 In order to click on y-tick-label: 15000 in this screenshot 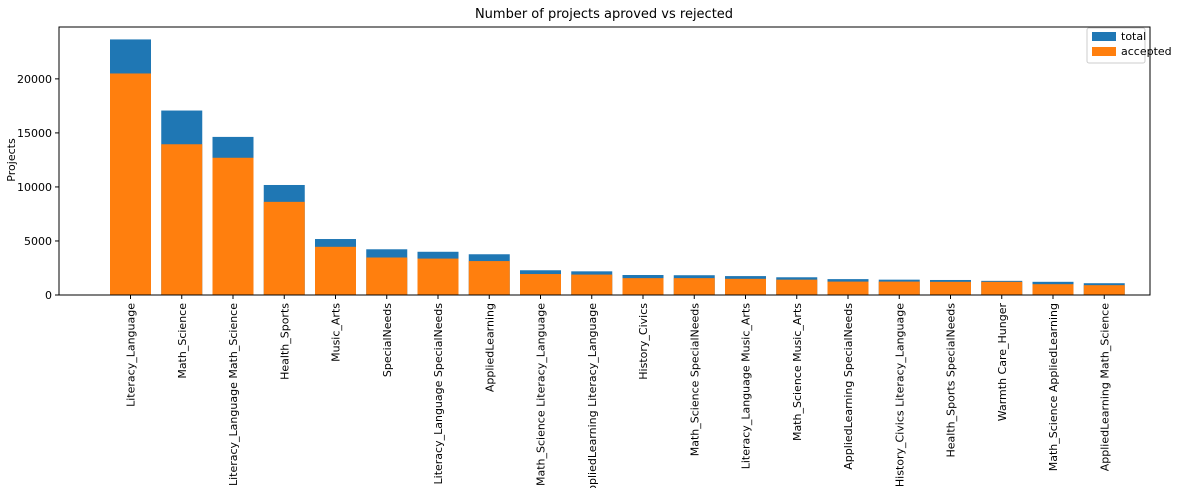, I will do `click(34, 133)`.